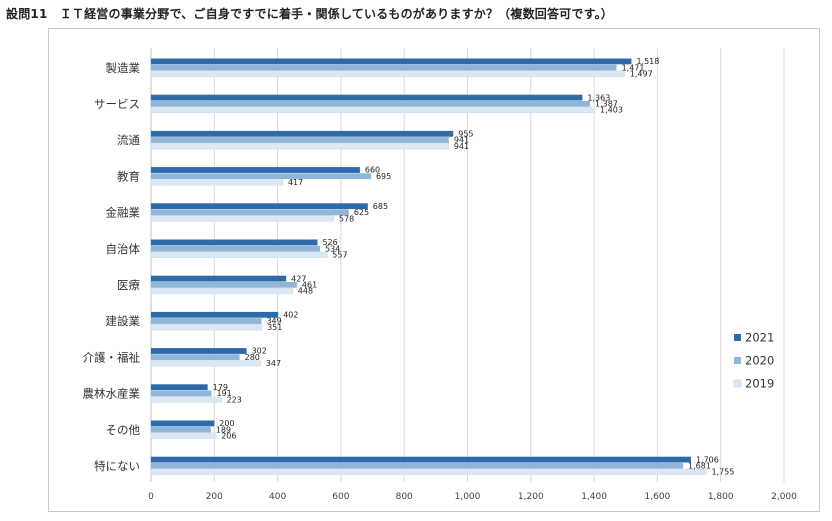 This screenshot has height=521, width=832. I want to click on data-label: 1,518, so click(647, 61).